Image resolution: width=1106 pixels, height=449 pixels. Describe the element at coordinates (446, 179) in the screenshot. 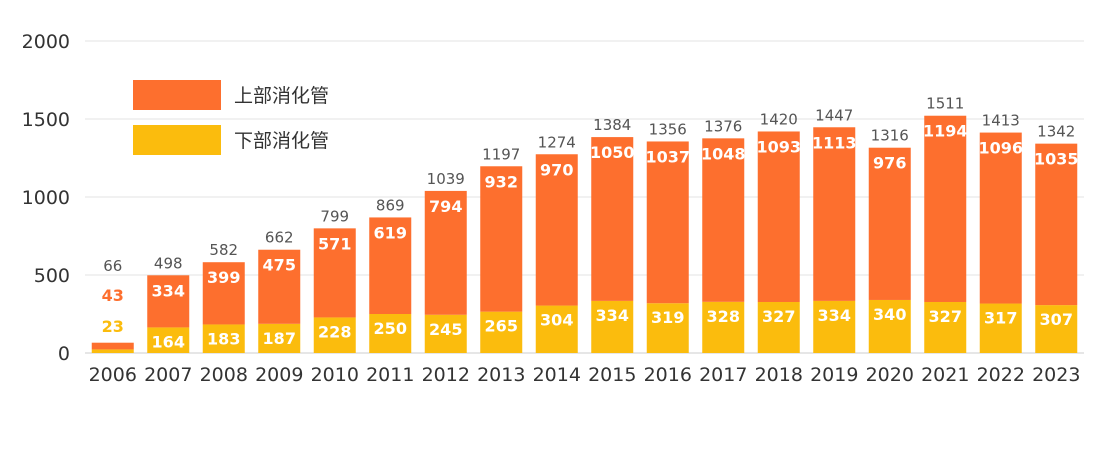

I see `total-label: 1039` at that location.